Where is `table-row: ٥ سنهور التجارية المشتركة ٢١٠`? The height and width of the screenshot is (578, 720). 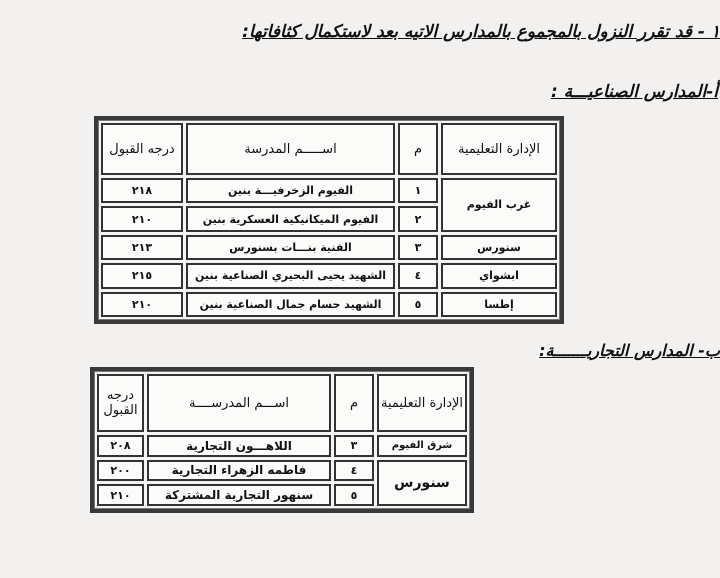
table-row: ٥ سنهور التجارية المشتركة ٢١٠ is located at coordinates (282, 495).